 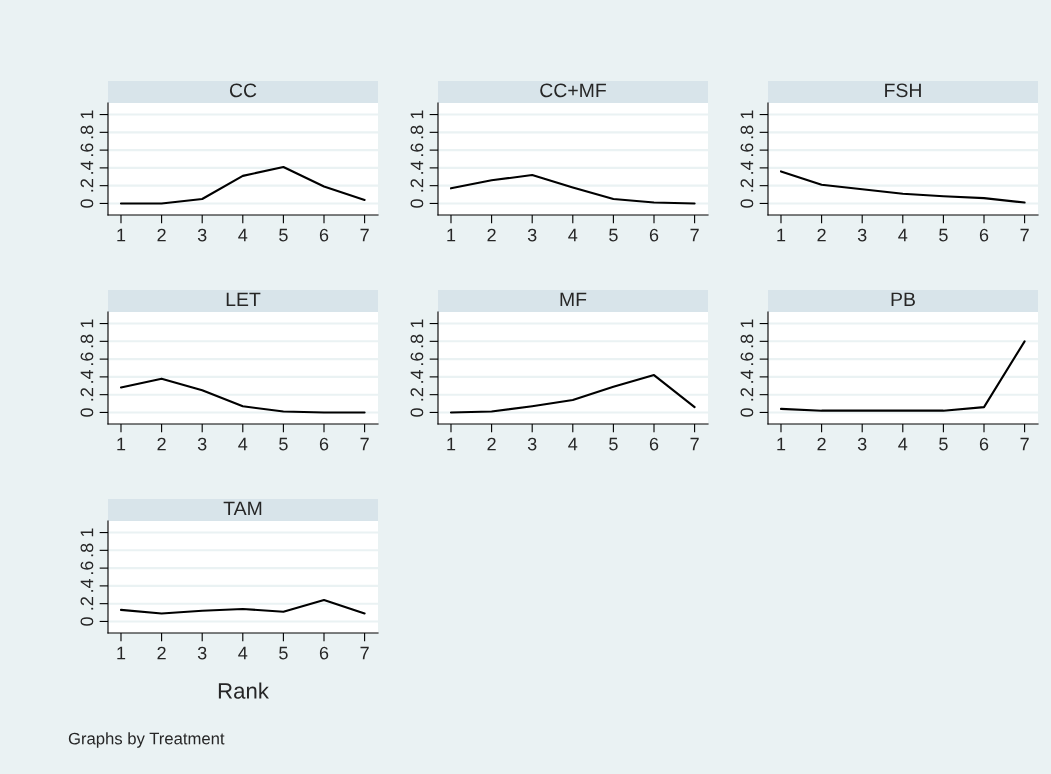 What do you see at coordinates (243, 690) in the screenshot?
I see `x-axis-title: Rank` at bounding box center [243, 690].